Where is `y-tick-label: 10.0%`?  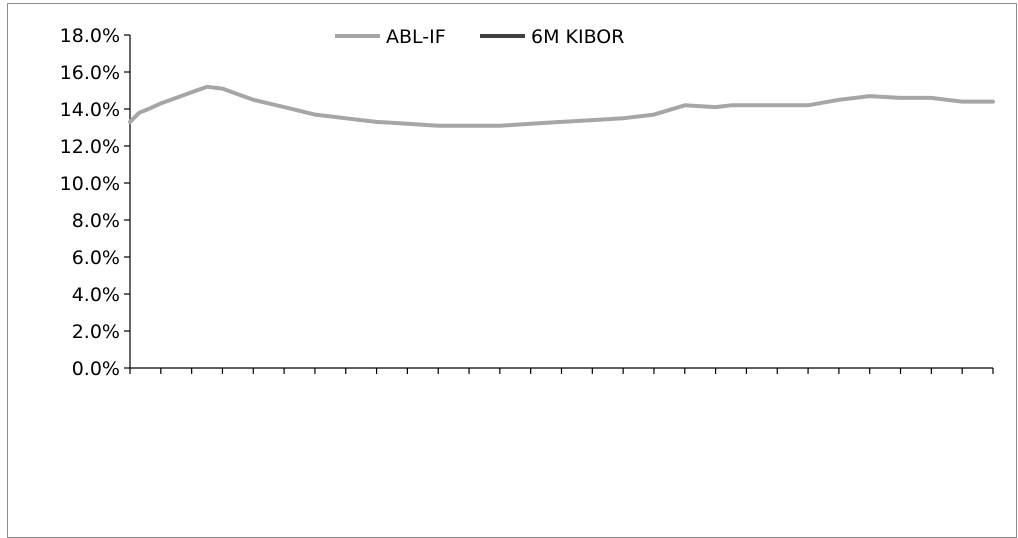
y-tick-label: 10.0% is located at coordinates (90, 184).